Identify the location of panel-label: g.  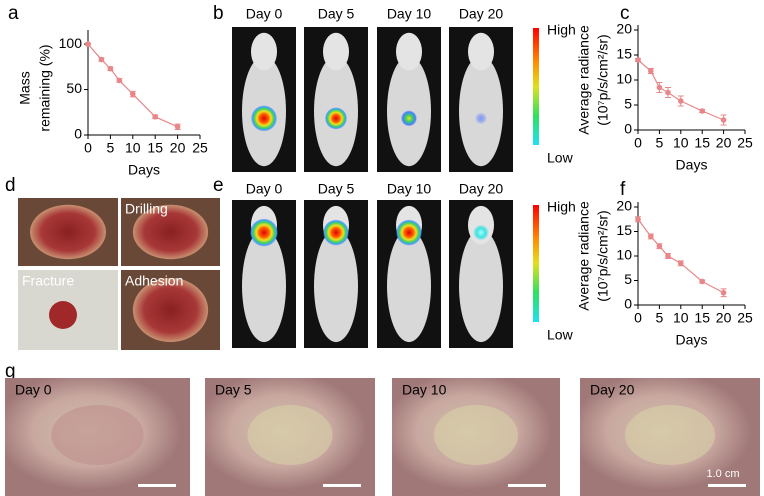
(10, 371).